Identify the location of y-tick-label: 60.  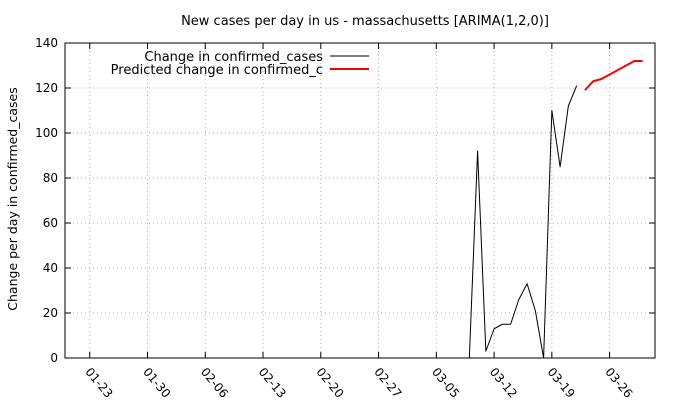
(50, 223).